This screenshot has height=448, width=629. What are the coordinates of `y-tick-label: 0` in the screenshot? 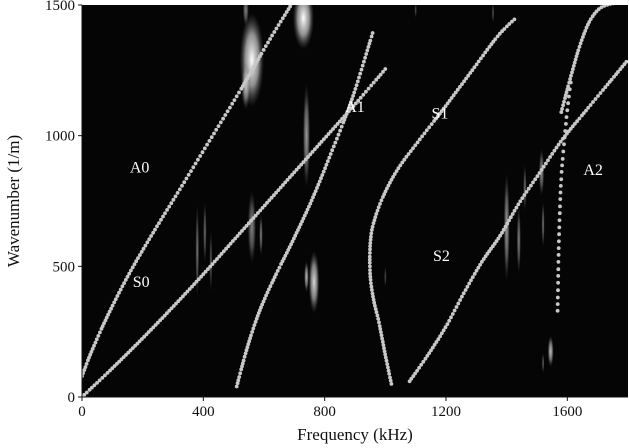 It's located at (72, 398).